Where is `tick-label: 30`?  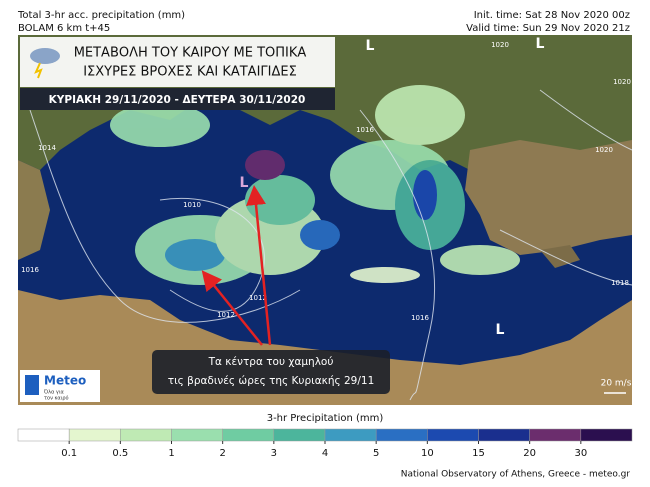
tick-label: 30 is located at coordinates (580, 453).